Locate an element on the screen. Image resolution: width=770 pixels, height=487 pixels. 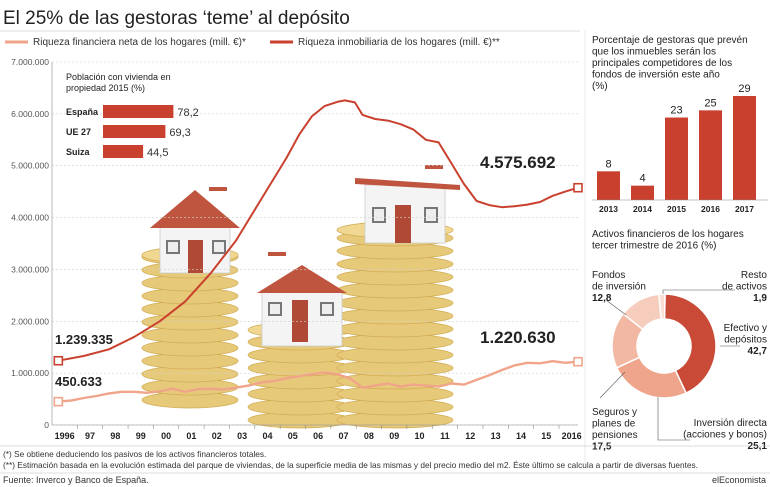
y-tick-label: 5.000.000 is located at coordinates (30, 166).